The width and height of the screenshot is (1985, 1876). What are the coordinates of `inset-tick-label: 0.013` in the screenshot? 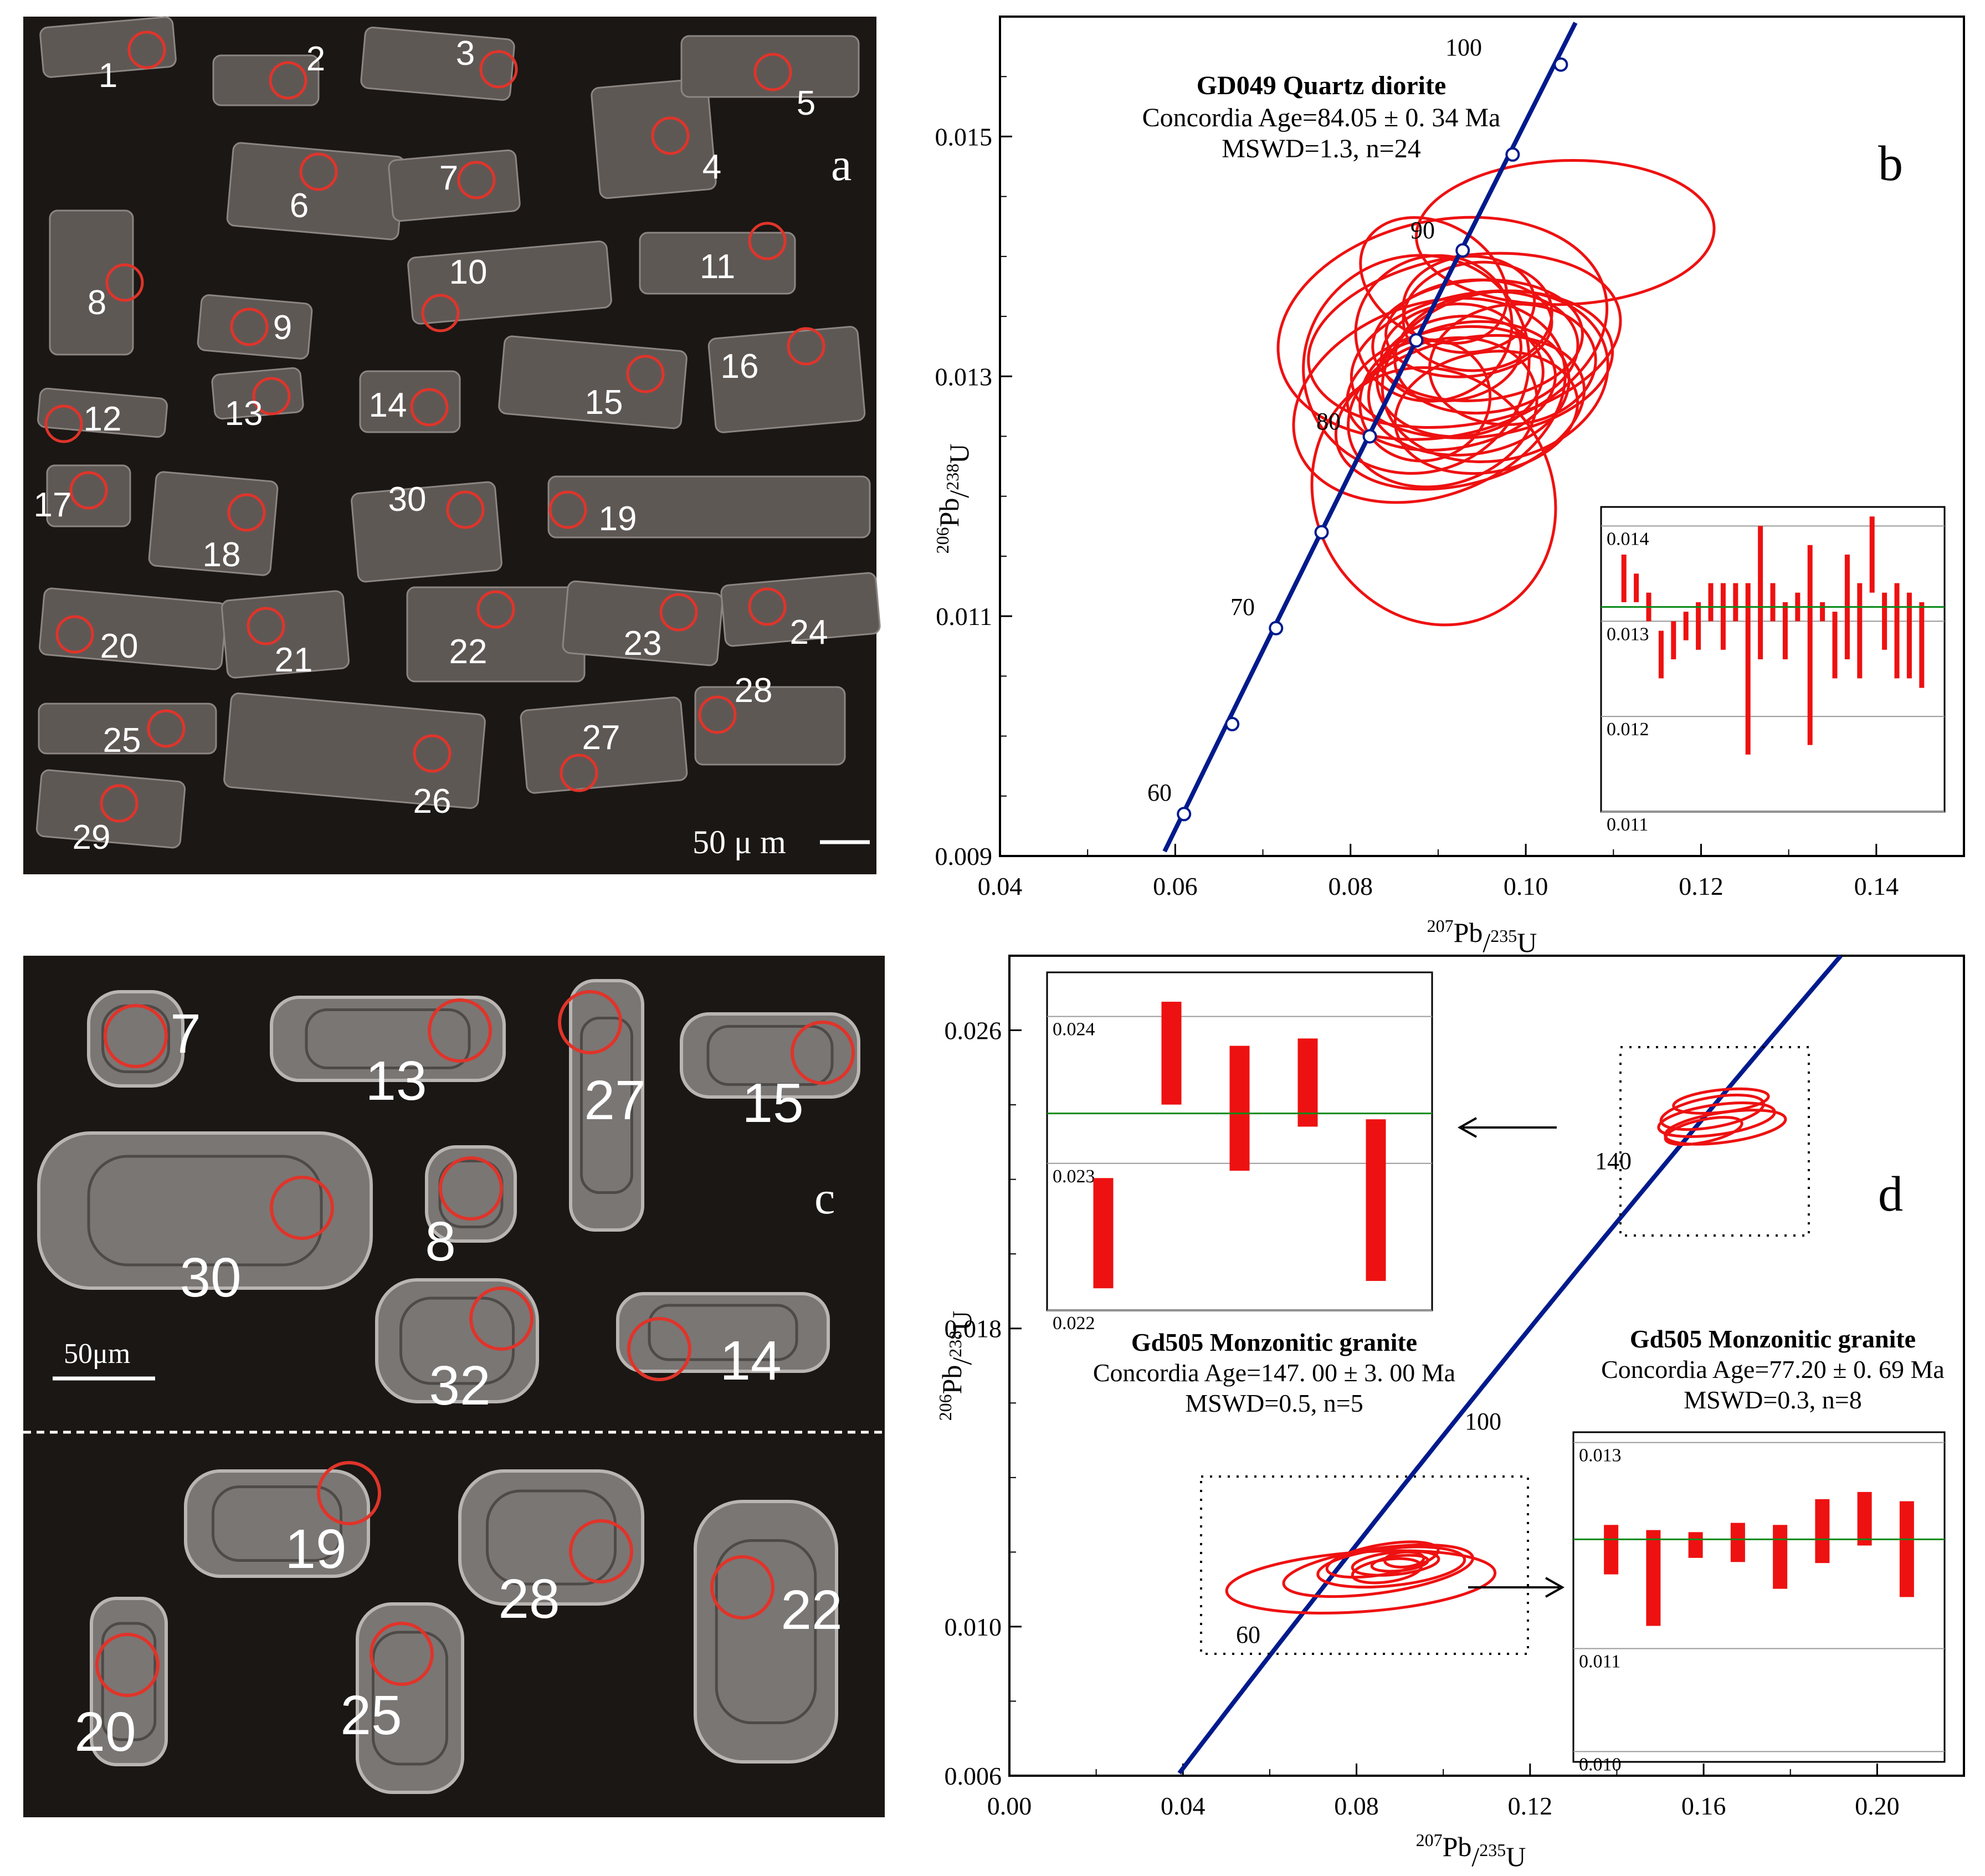 It's located at (1628, 634).